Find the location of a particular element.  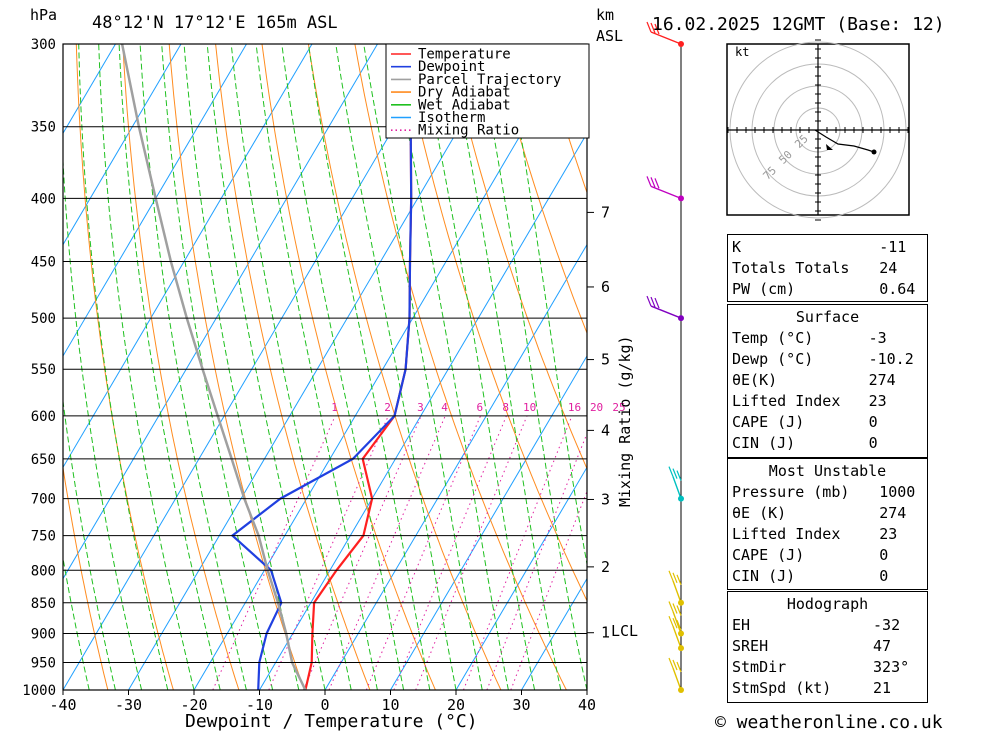

legend-label: Wet Adiabat is located at coordinates (464, 105).